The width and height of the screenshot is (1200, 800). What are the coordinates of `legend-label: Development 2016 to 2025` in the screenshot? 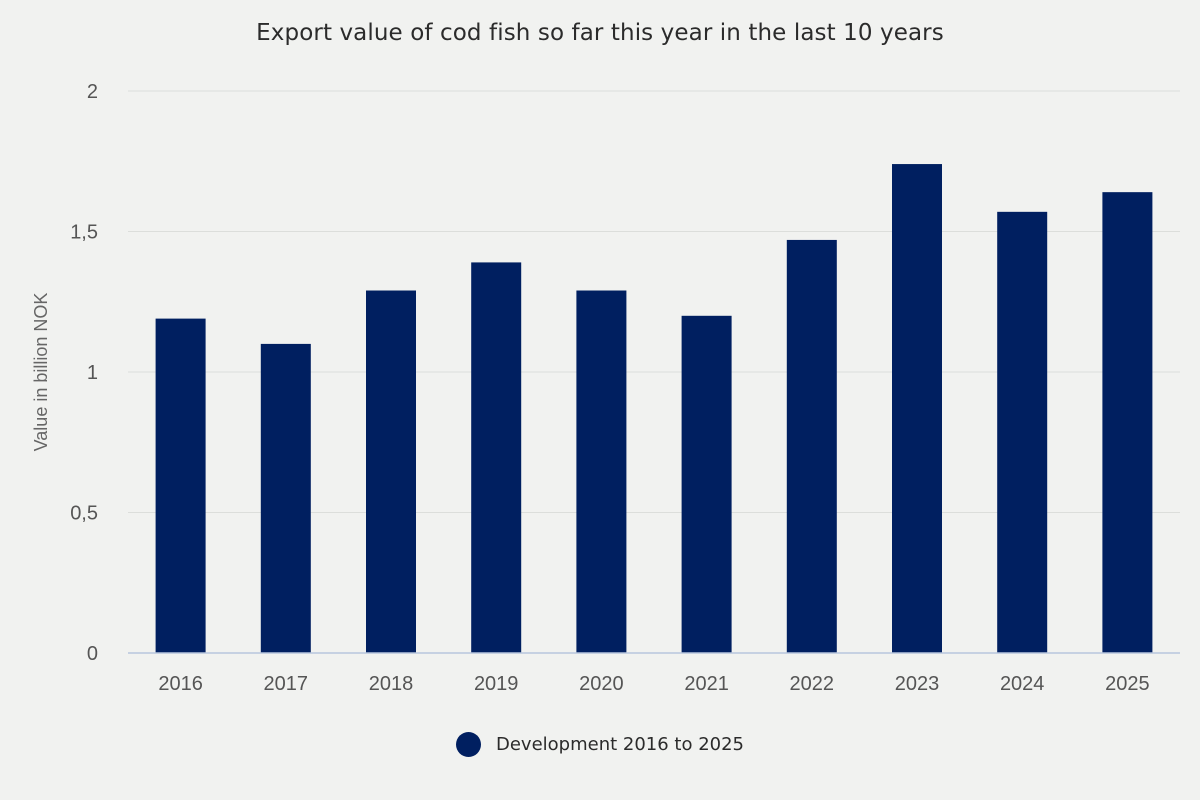 It's located at (620, 744).